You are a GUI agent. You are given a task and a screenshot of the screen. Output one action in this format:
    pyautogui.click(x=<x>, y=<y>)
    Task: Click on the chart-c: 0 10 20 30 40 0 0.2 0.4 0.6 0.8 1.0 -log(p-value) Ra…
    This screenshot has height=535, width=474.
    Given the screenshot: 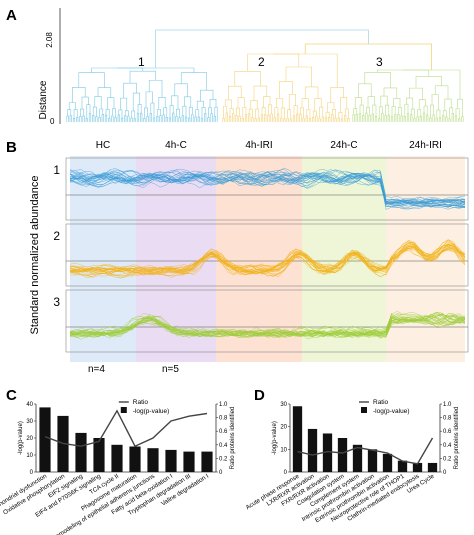 What is the action you would take?
    pyautogui.click(x=118, y=467)
    